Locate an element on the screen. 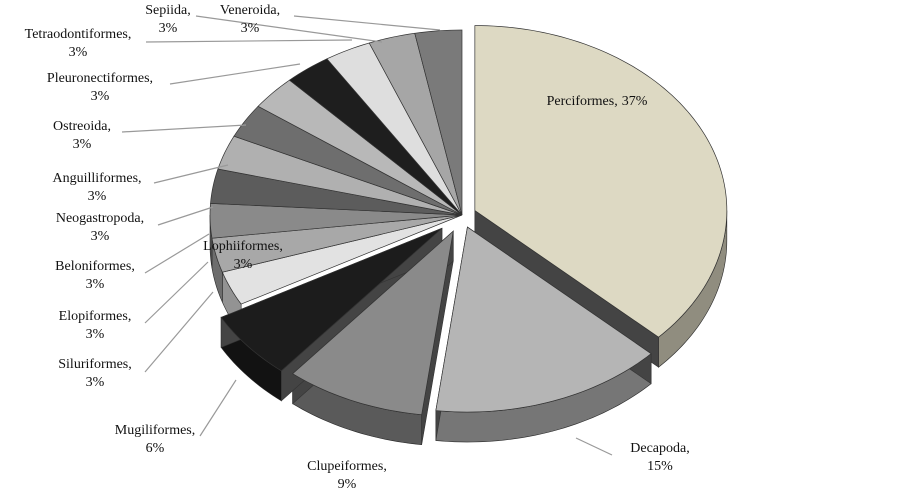 The height and width of the screenshot is (502, 923). data-label: Decapoda, 15% is located at coordinates (659, 457).